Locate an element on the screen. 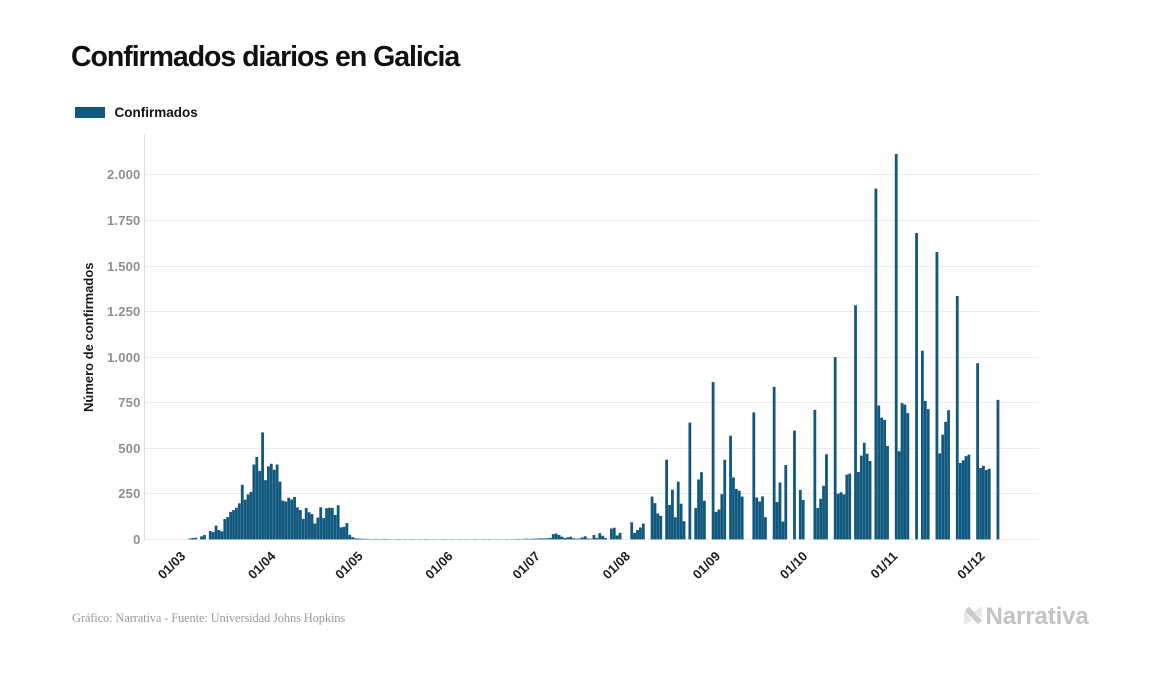 Image resolution: width=1157 pixels, height=674 pixels. svg-text: 01/03 is located at coordinates (172, 565).